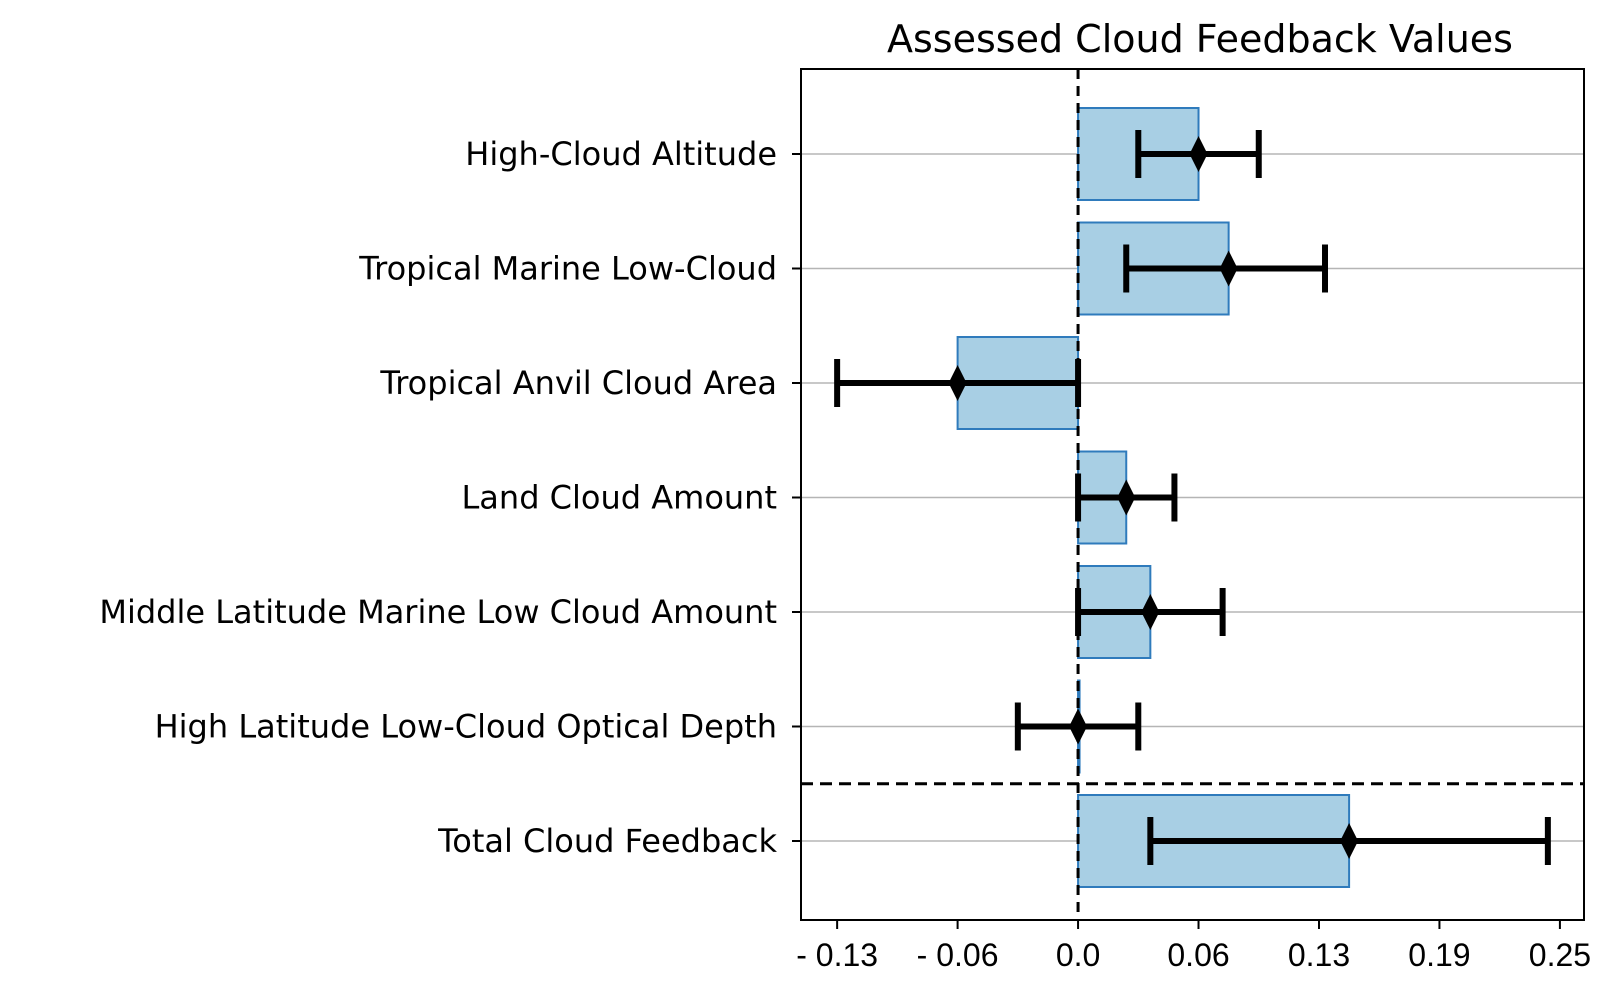 The image size is (1610, 988). Describe the element at coordinates (1200, 39) in the screenshot. I see `chart-title: Assessed Cloud Feedback Values` at that location.